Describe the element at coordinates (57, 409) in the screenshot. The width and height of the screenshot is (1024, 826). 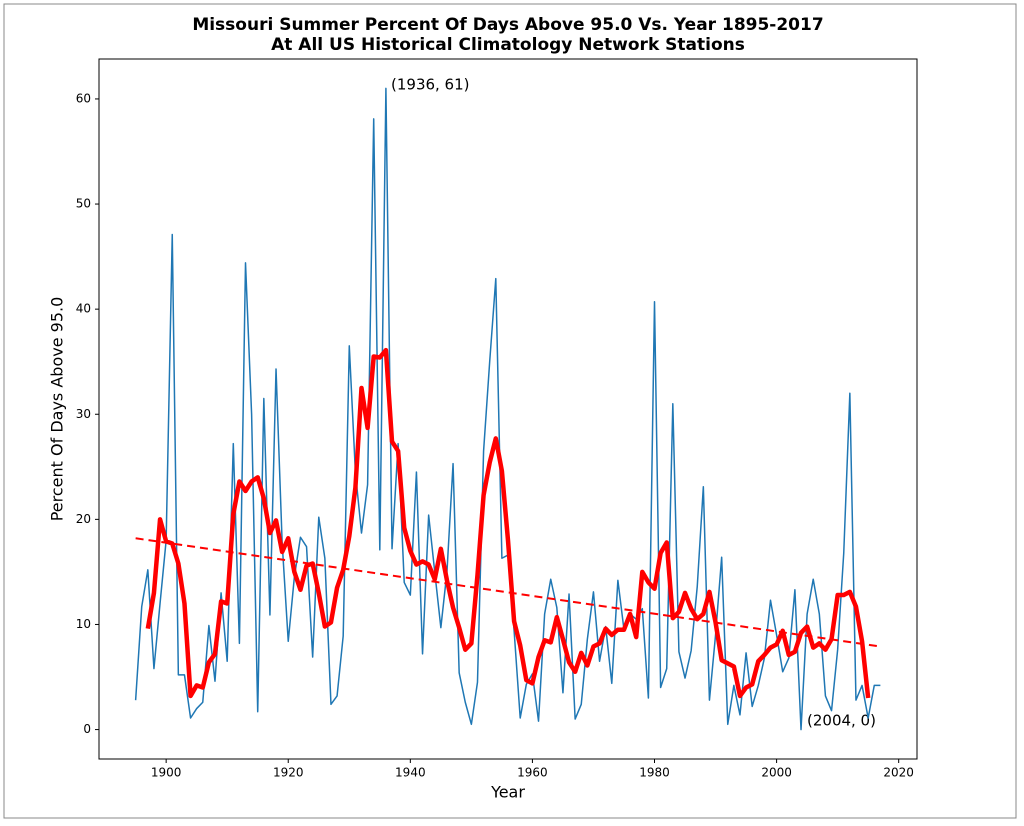
I see `y-axis-label: Percent Of Days Above 95.0` at that location.